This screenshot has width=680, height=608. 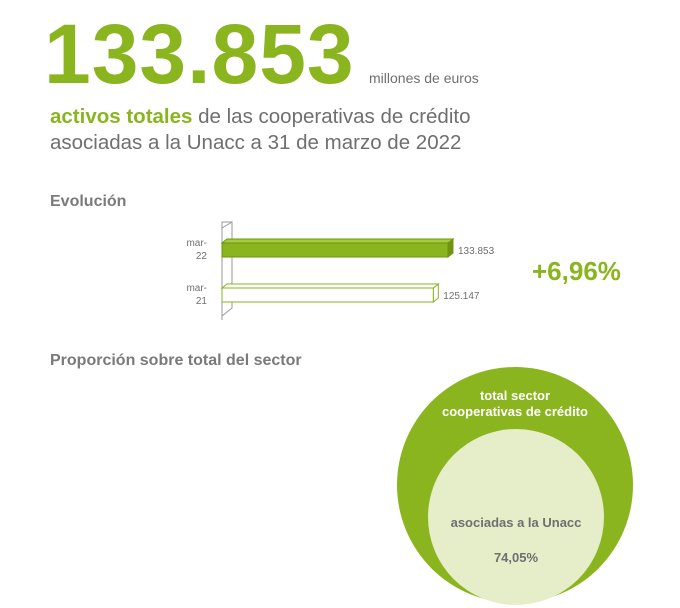 I want to click on evolucion-chart: 133.853 mar- 22 125.147 mar- 21, so click(x=340, y=270).